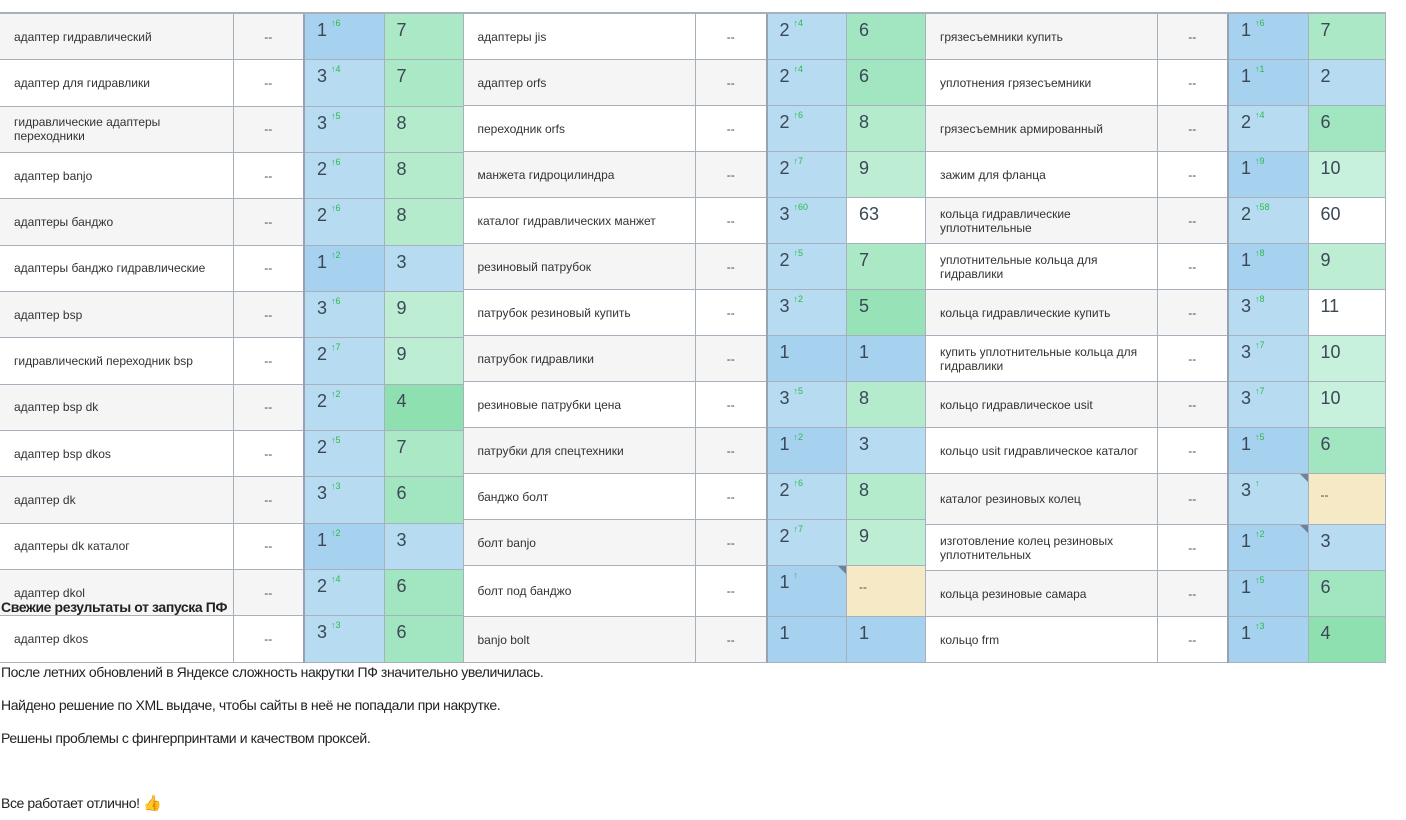 The width and height of the screenshot is (1406, 820). I want to click on position-cell: 2 ↑58, so click(1268, 220).